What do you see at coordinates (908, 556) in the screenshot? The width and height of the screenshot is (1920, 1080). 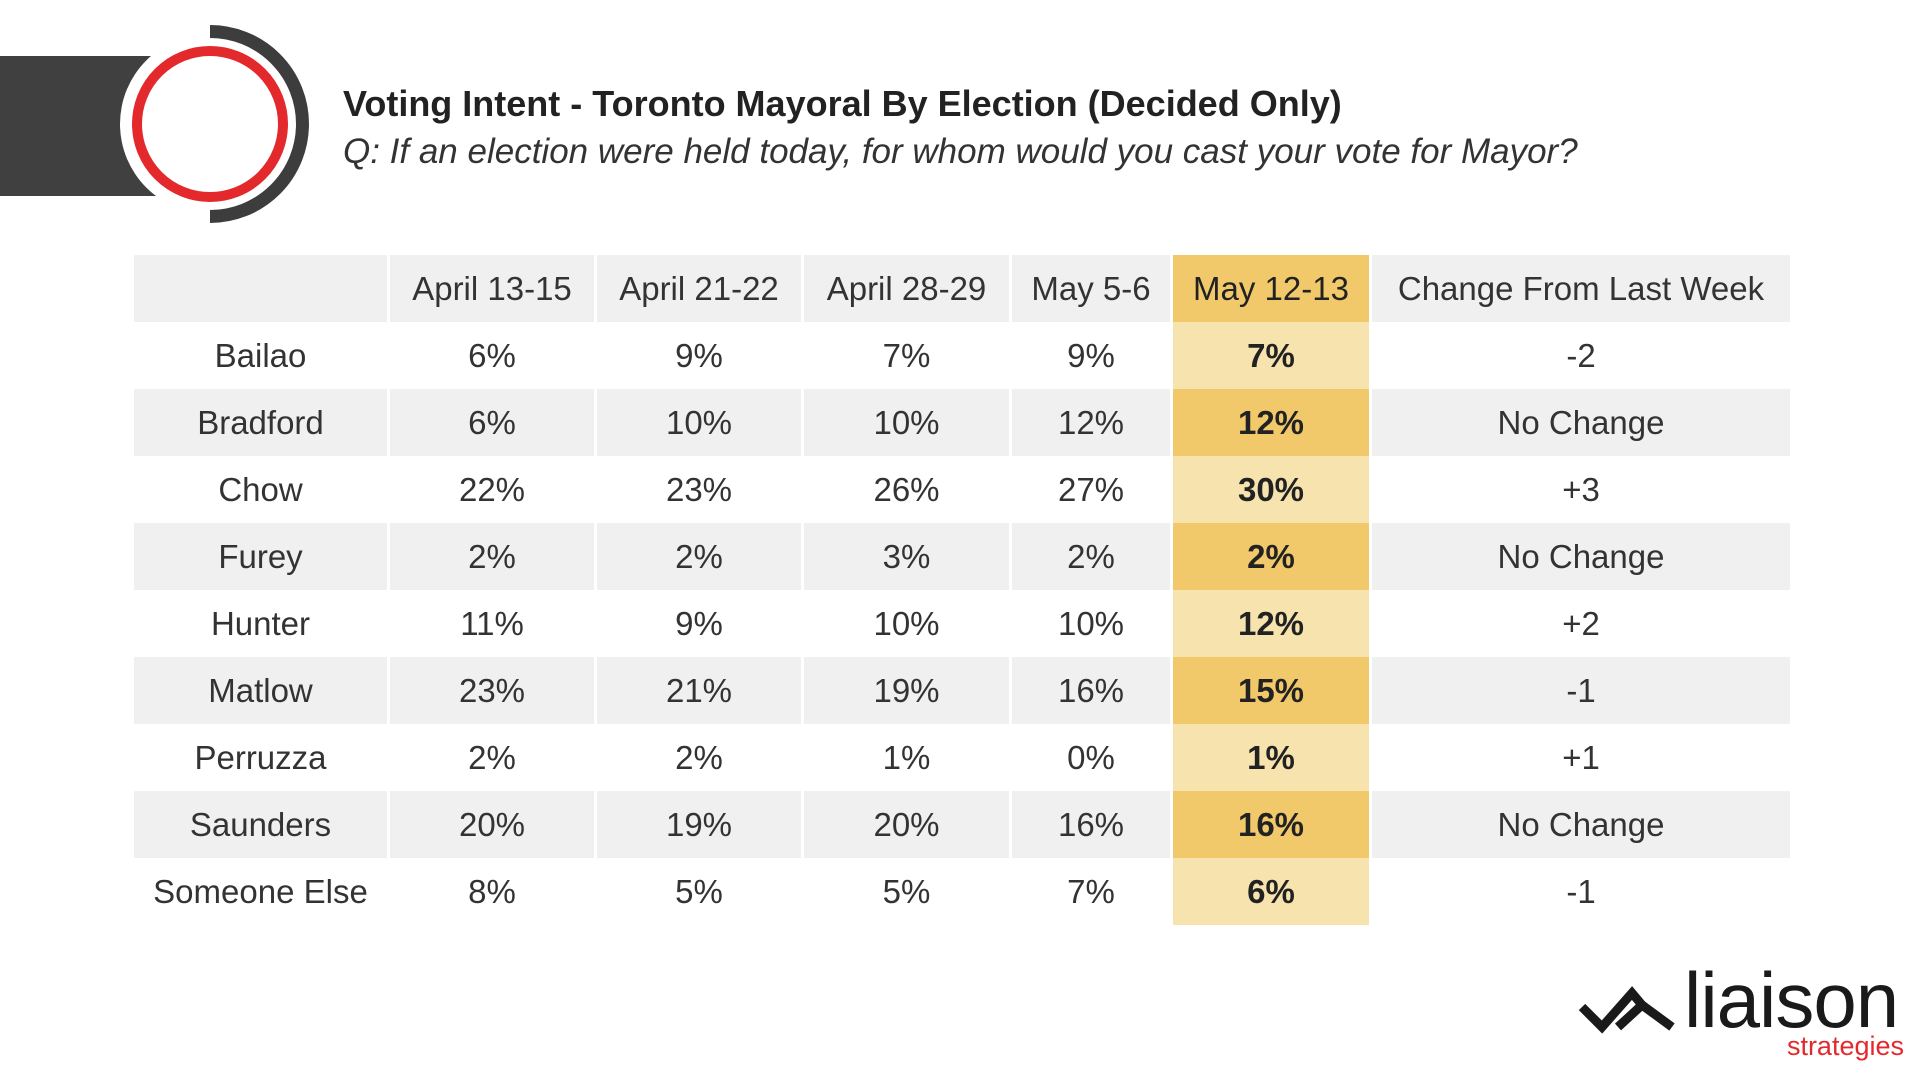 I see `vote-share-cell: 3%` at bounding box center [908, 556].